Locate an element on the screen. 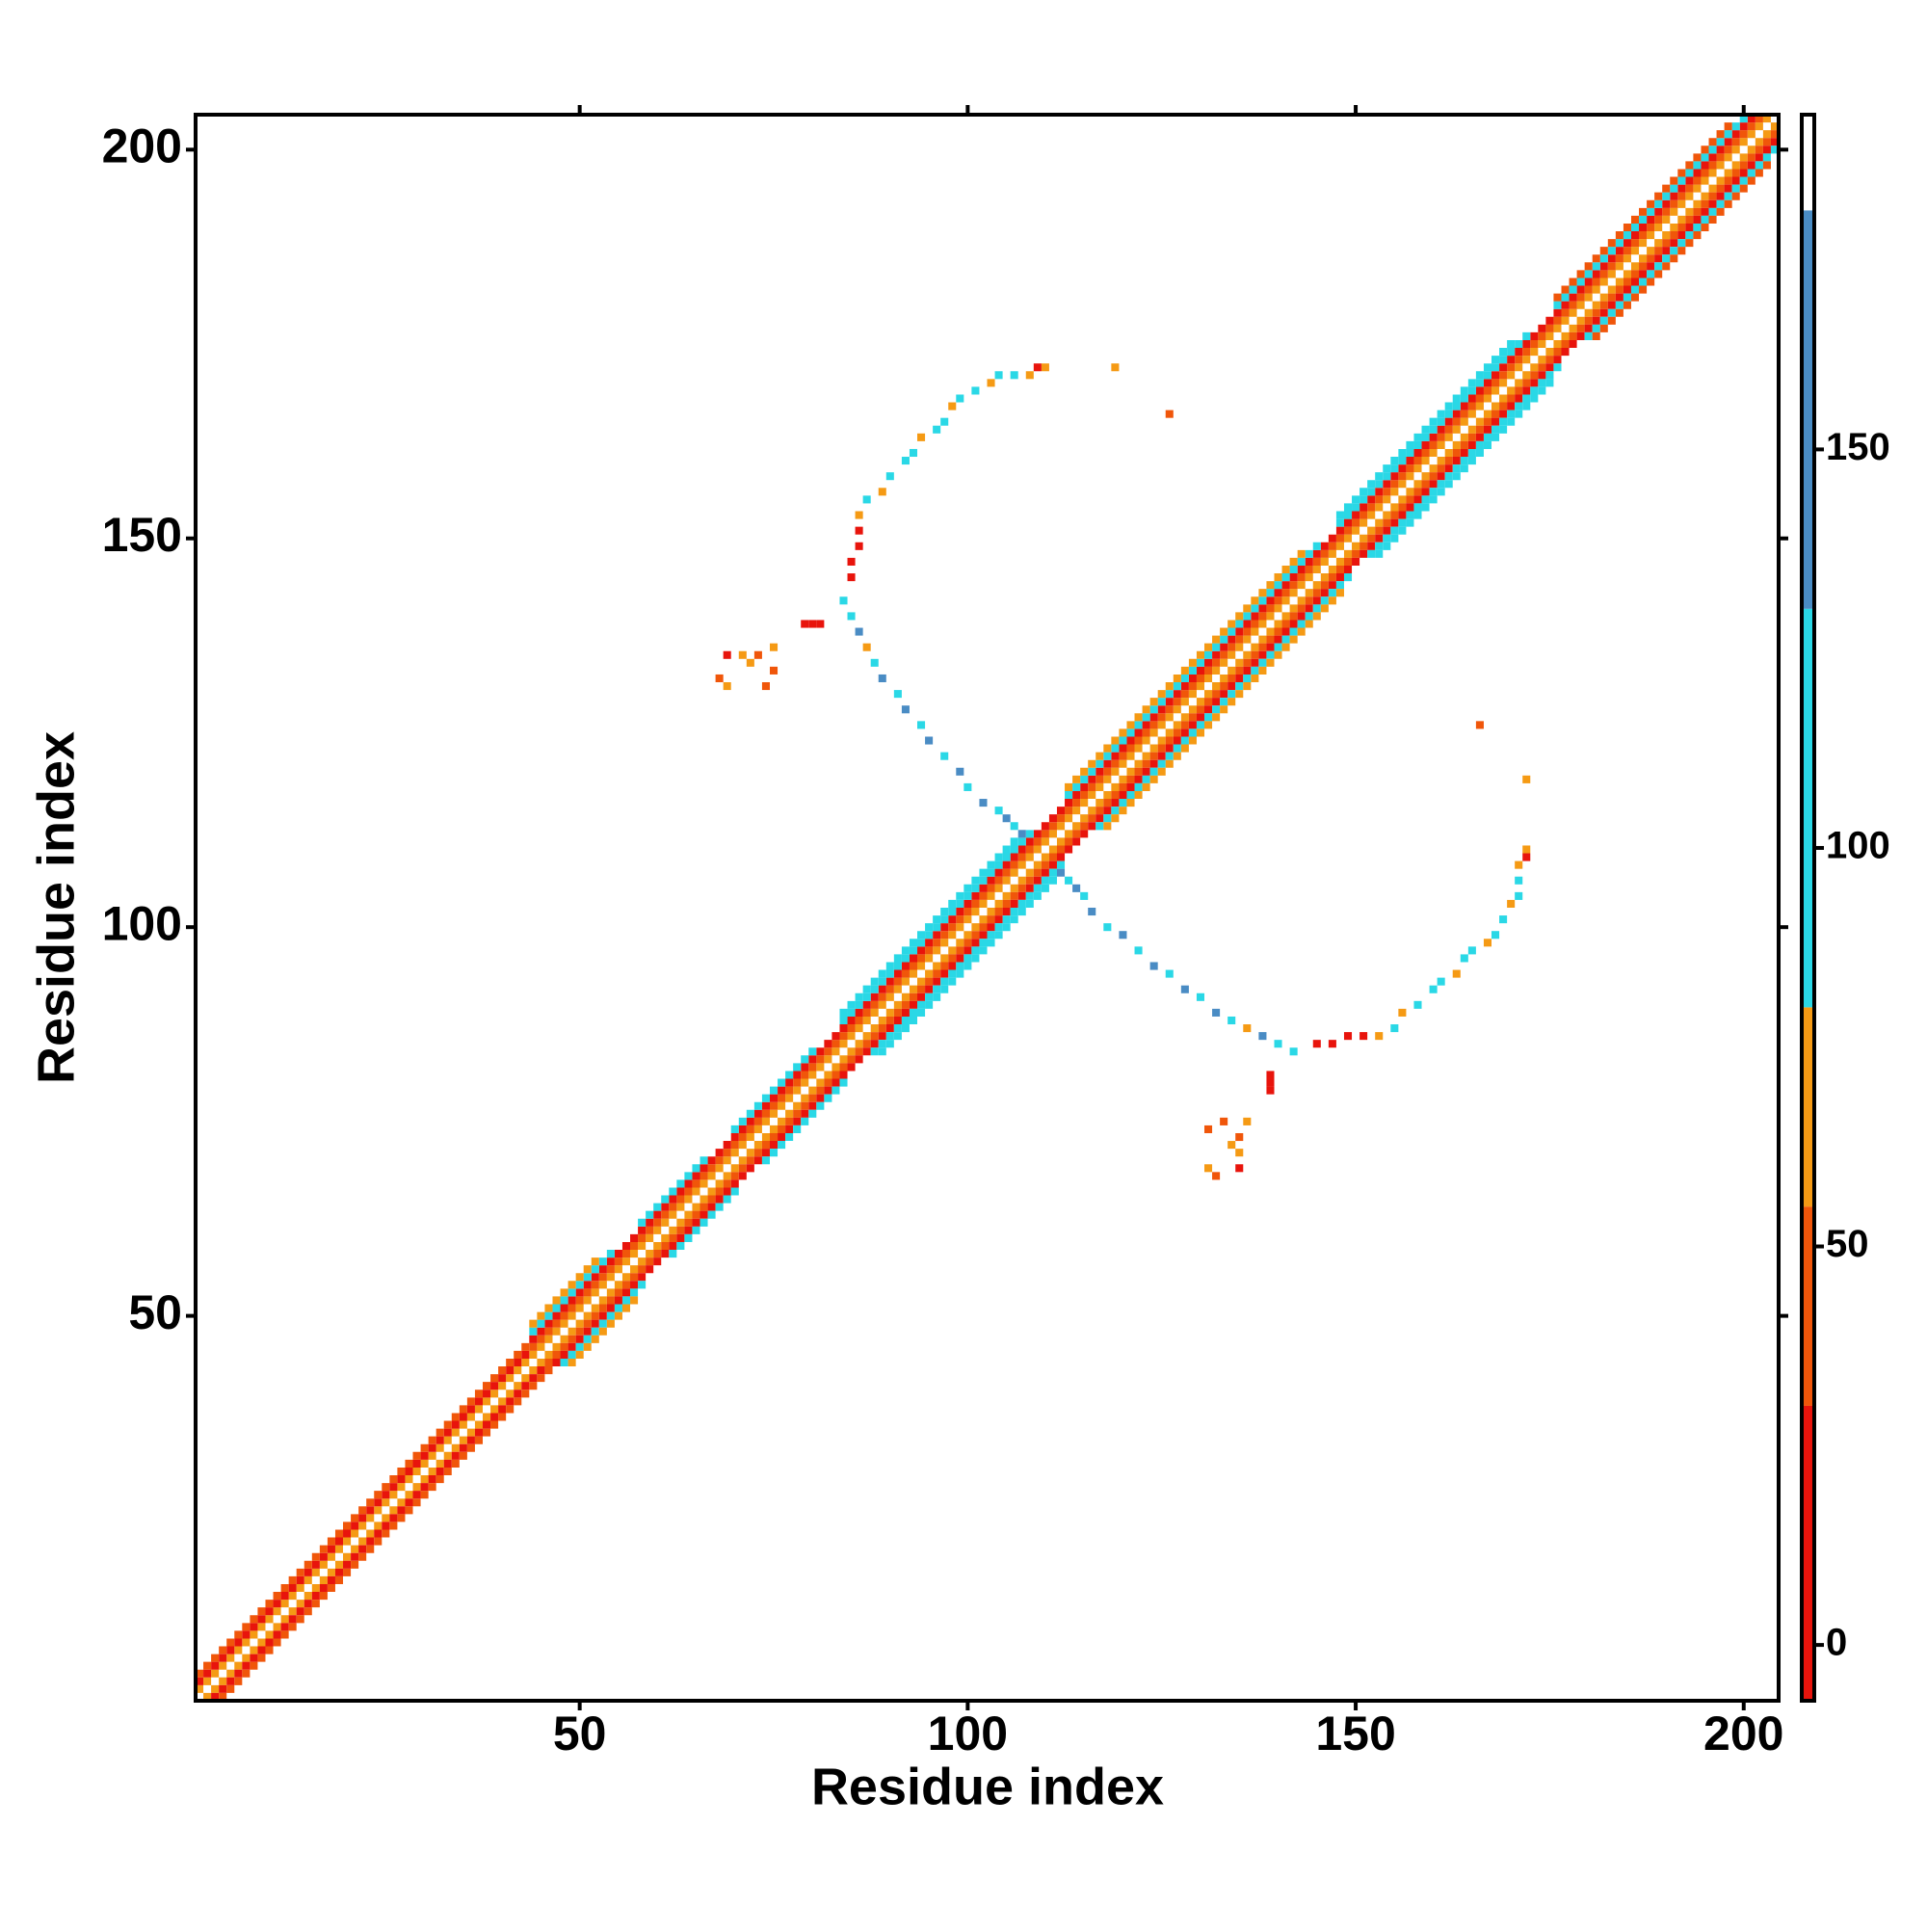 The width and height of the screenshot is (1927, 1932). y-tick-label: 50 is located at coordinates (155, 1312).